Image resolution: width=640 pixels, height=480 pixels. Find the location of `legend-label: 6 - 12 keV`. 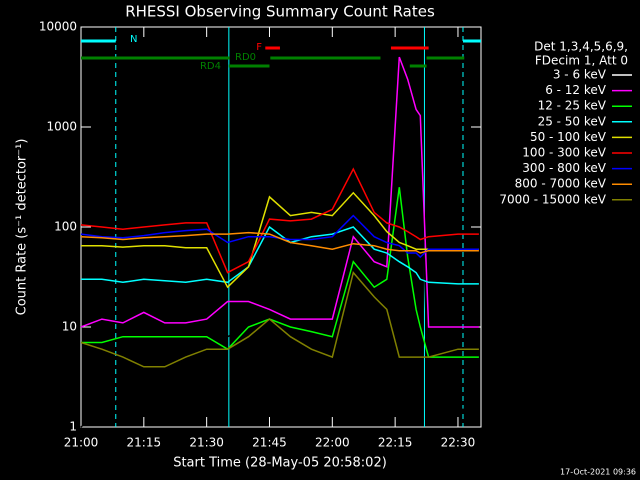

legend-label: 6 - 12 keV is located at coordinates (576, 90).